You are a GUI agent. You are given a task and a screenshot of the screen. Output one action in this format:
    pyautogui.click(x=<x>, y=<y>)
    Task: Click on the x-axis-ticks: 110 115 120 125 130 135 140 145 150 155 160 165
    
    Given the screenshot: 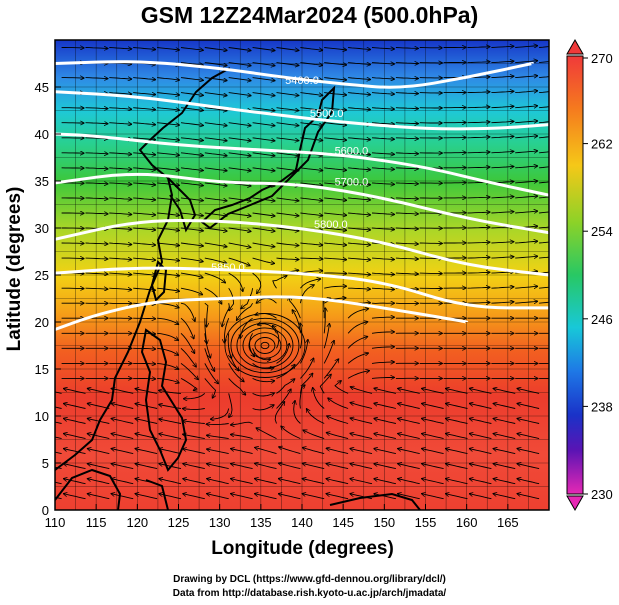 What is the action you would take?
    pyautogui.click(x=282, y=517)
    